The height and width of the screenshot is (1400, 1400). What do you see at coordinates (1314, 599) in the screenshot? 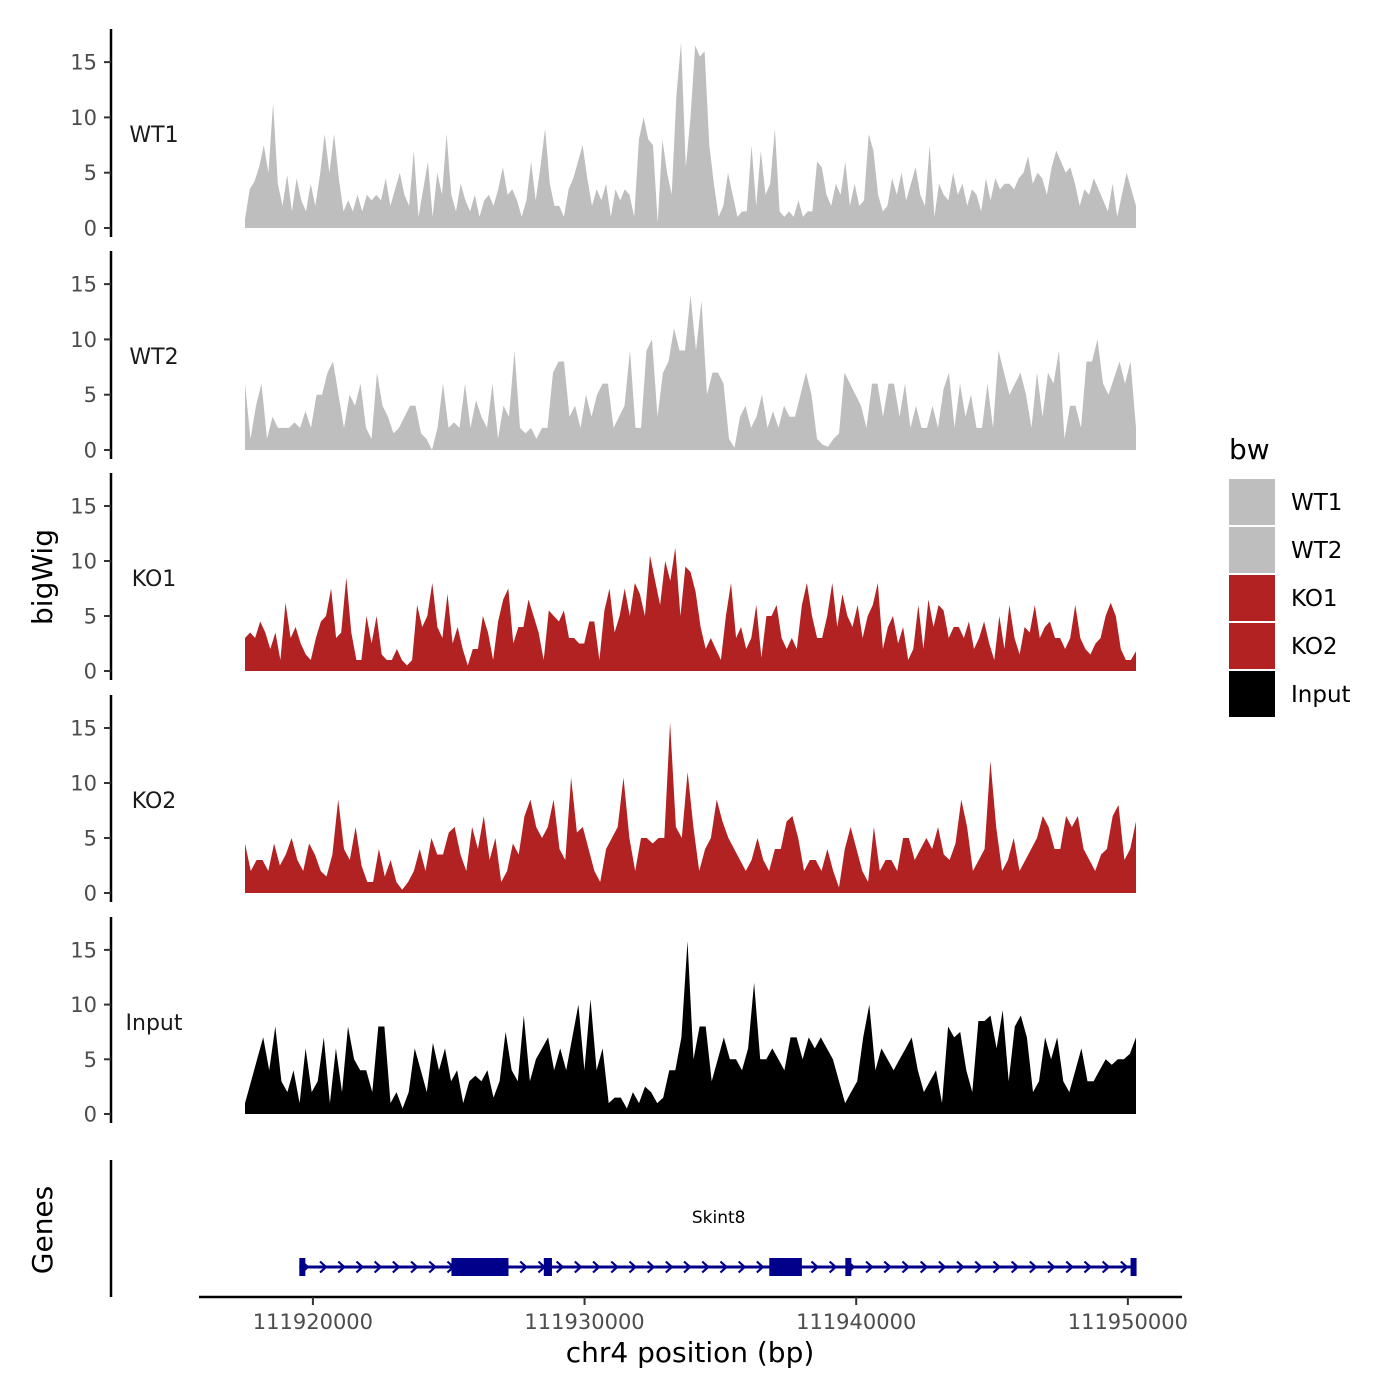
I see `legend-label-ko1: KO1` at bounding box center [1314, 599].